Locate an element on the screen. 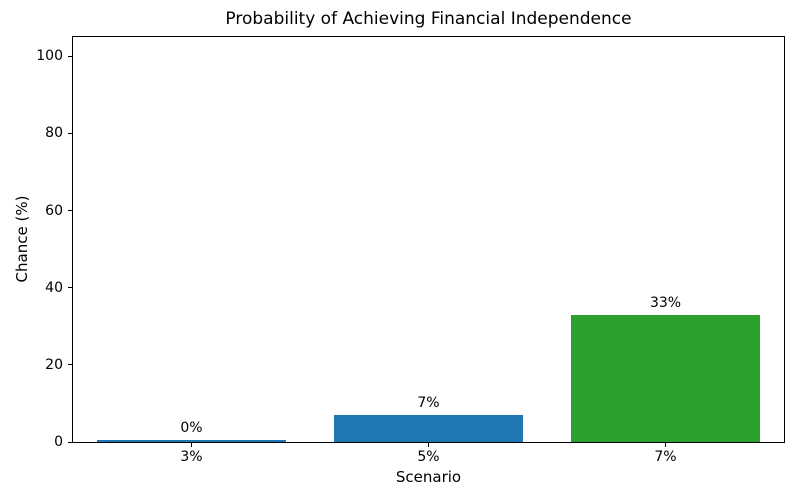  x-tick-label: 3% is located at coordinates (191, 457).